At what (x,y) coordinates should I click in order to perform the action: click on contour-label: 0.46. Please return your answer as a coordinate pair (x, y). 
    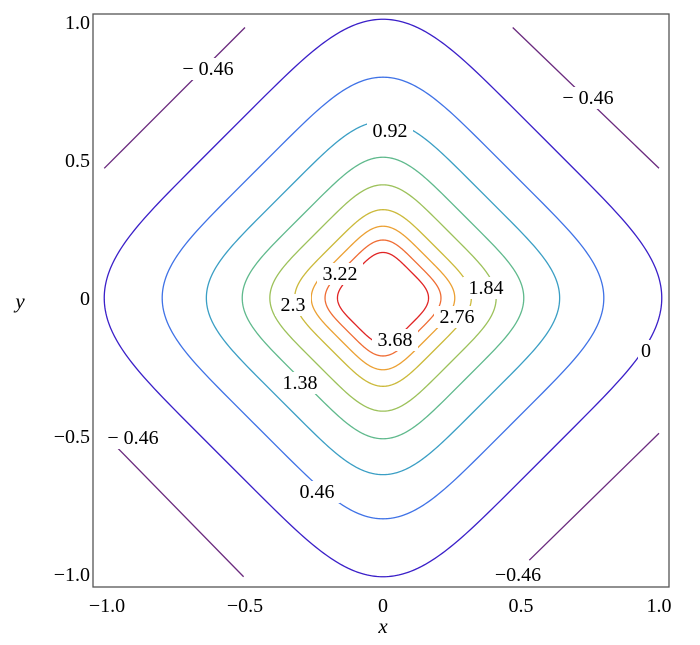
    Looking at the image, I should click on (317, 492).